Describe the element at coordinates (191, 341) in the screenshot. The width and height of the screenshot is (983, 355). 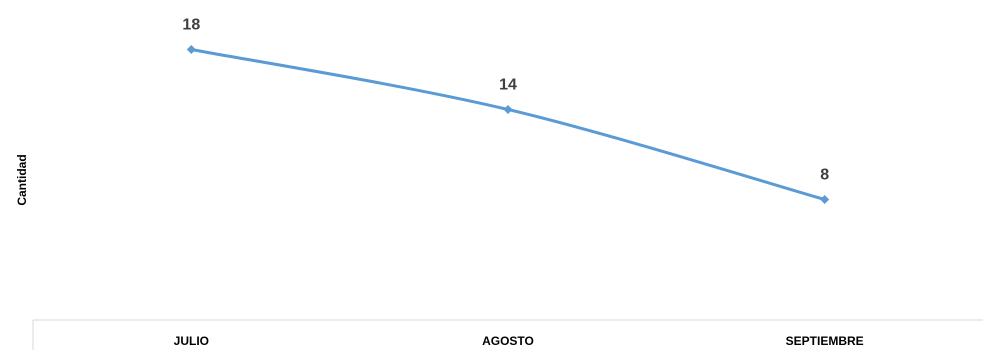
I see `x-tick-label: JULIO` at that location.